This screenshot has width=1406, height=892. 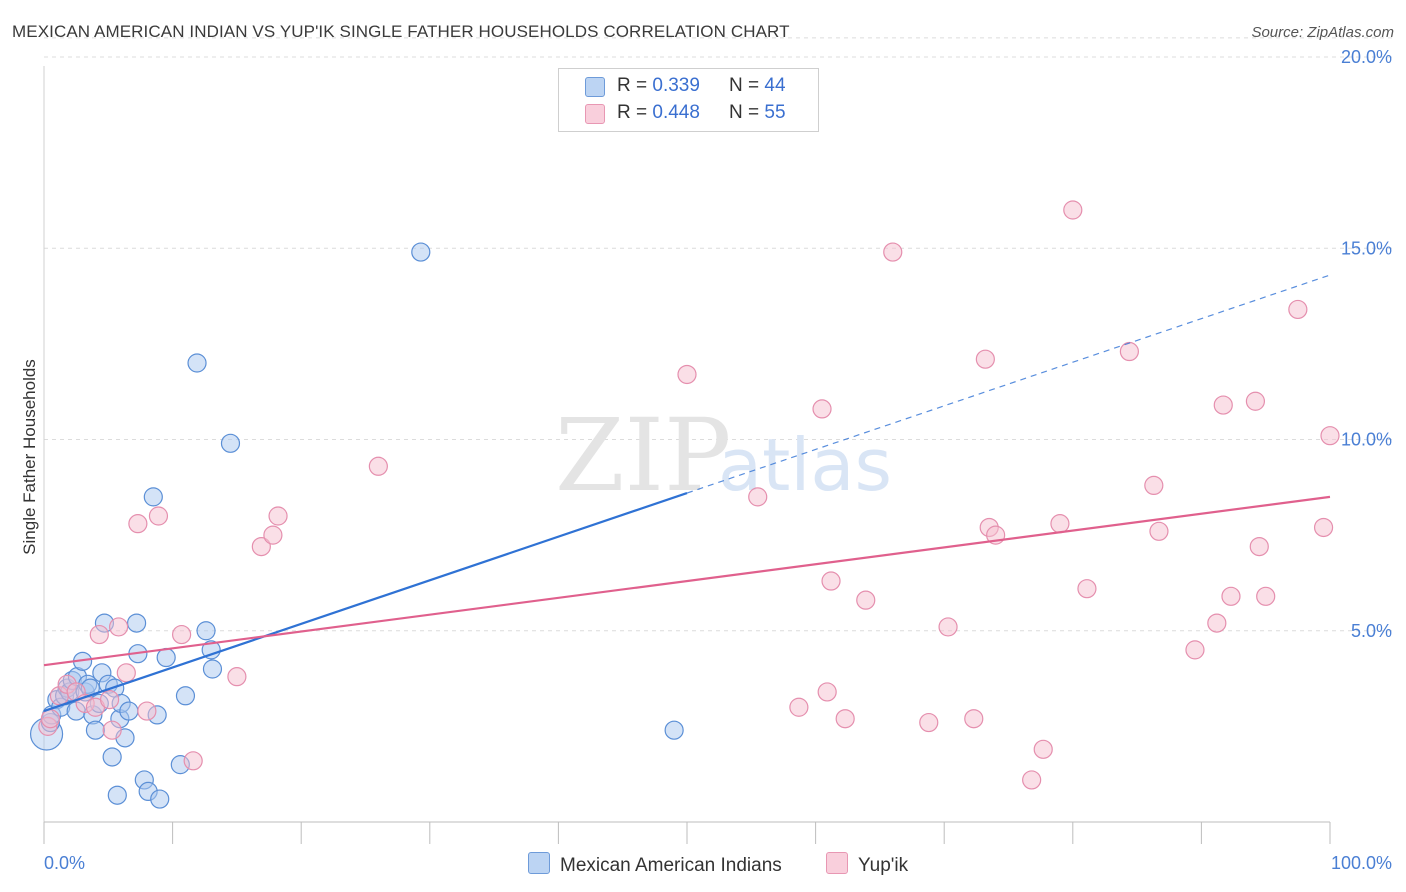 I want to click on trend-line-mexican-american-indians-projection, so click(x=1008, y=384).